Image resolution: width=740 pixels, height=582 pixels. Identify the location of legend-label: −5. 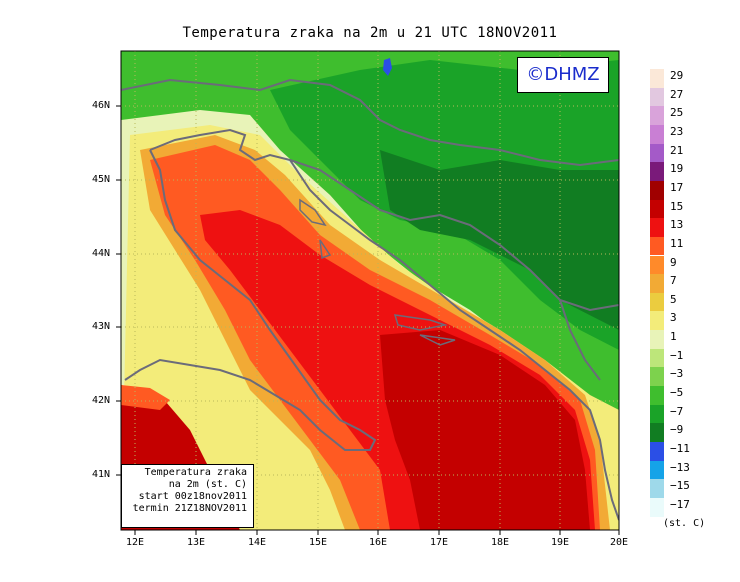
(677, 393).